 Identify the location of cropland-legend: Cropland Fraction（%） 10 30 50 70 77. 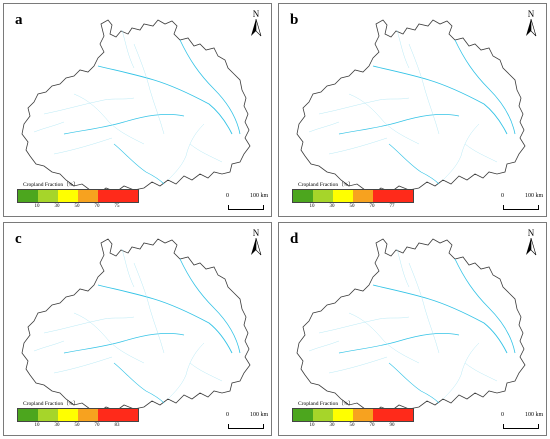
(353, 195).